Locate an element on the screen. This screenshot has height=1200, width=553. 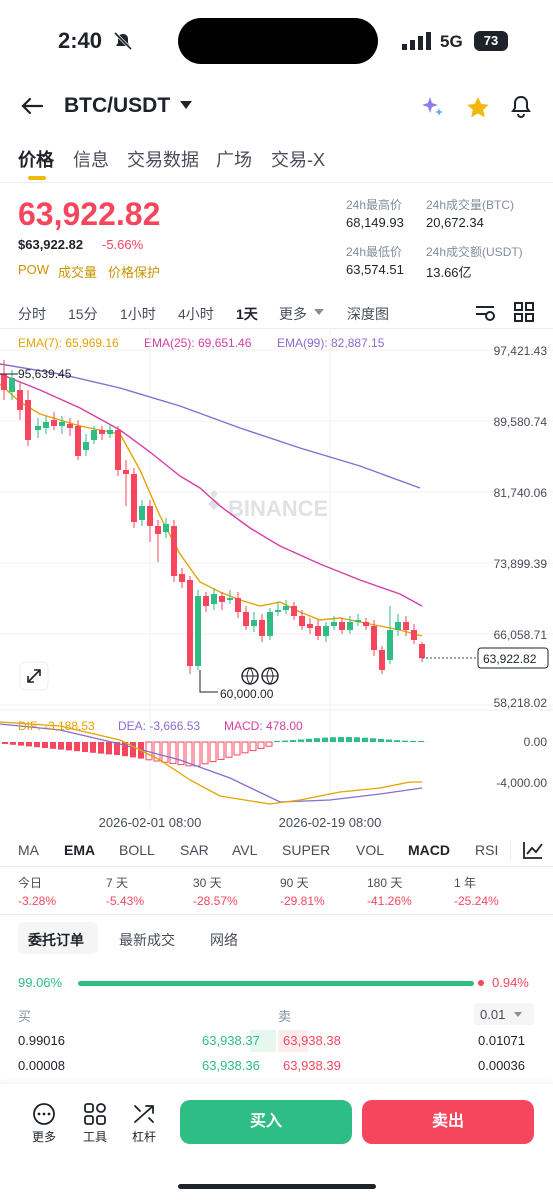
tf-1h: 1小时 is located at coordinates (138, 314).